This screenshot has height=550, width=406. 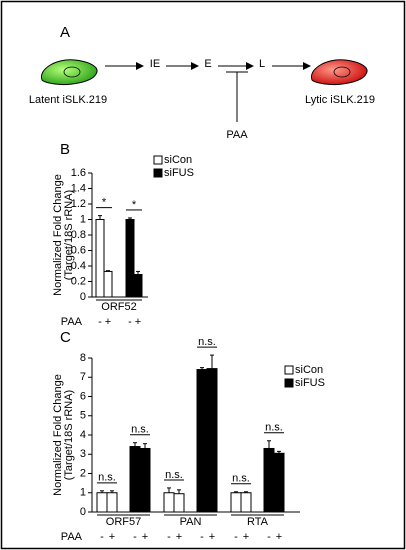 I want to click on latent-cell, so click(x=69, y=72).